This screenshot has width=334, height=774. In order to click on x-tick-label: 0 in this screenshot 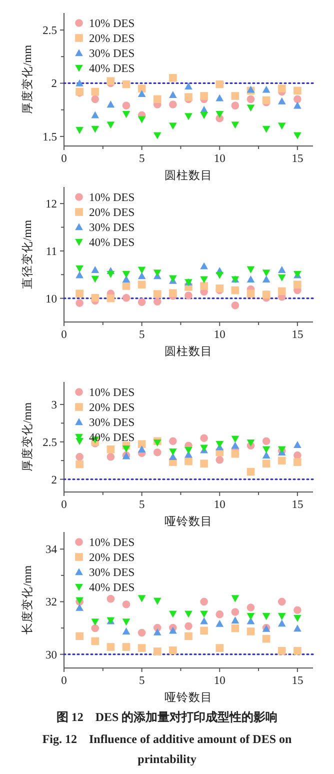, I will do `click(64, 335)`.